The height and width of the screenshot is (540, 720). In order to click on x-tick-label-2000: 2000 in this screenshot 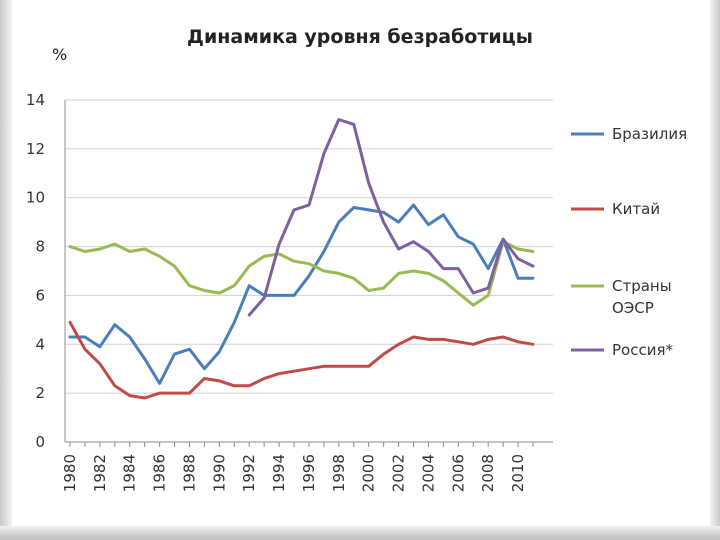, I will do `click(369, 473)`.